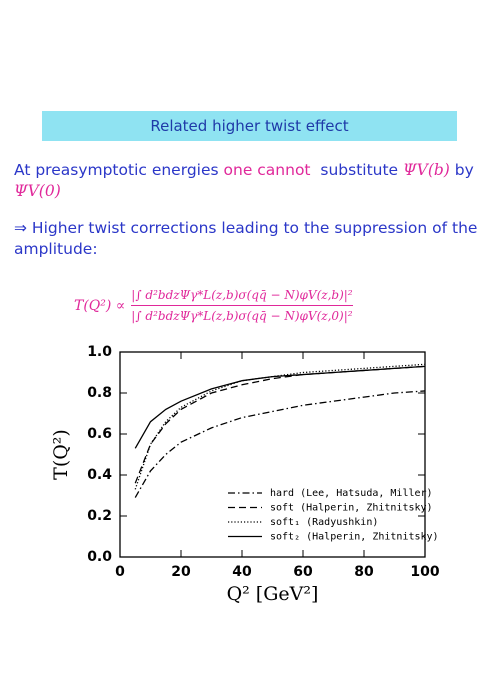 The width and height of the screenshot is (500, 700). I want to click on x-axis-title: Q² [GeV²], so click(273, 594).